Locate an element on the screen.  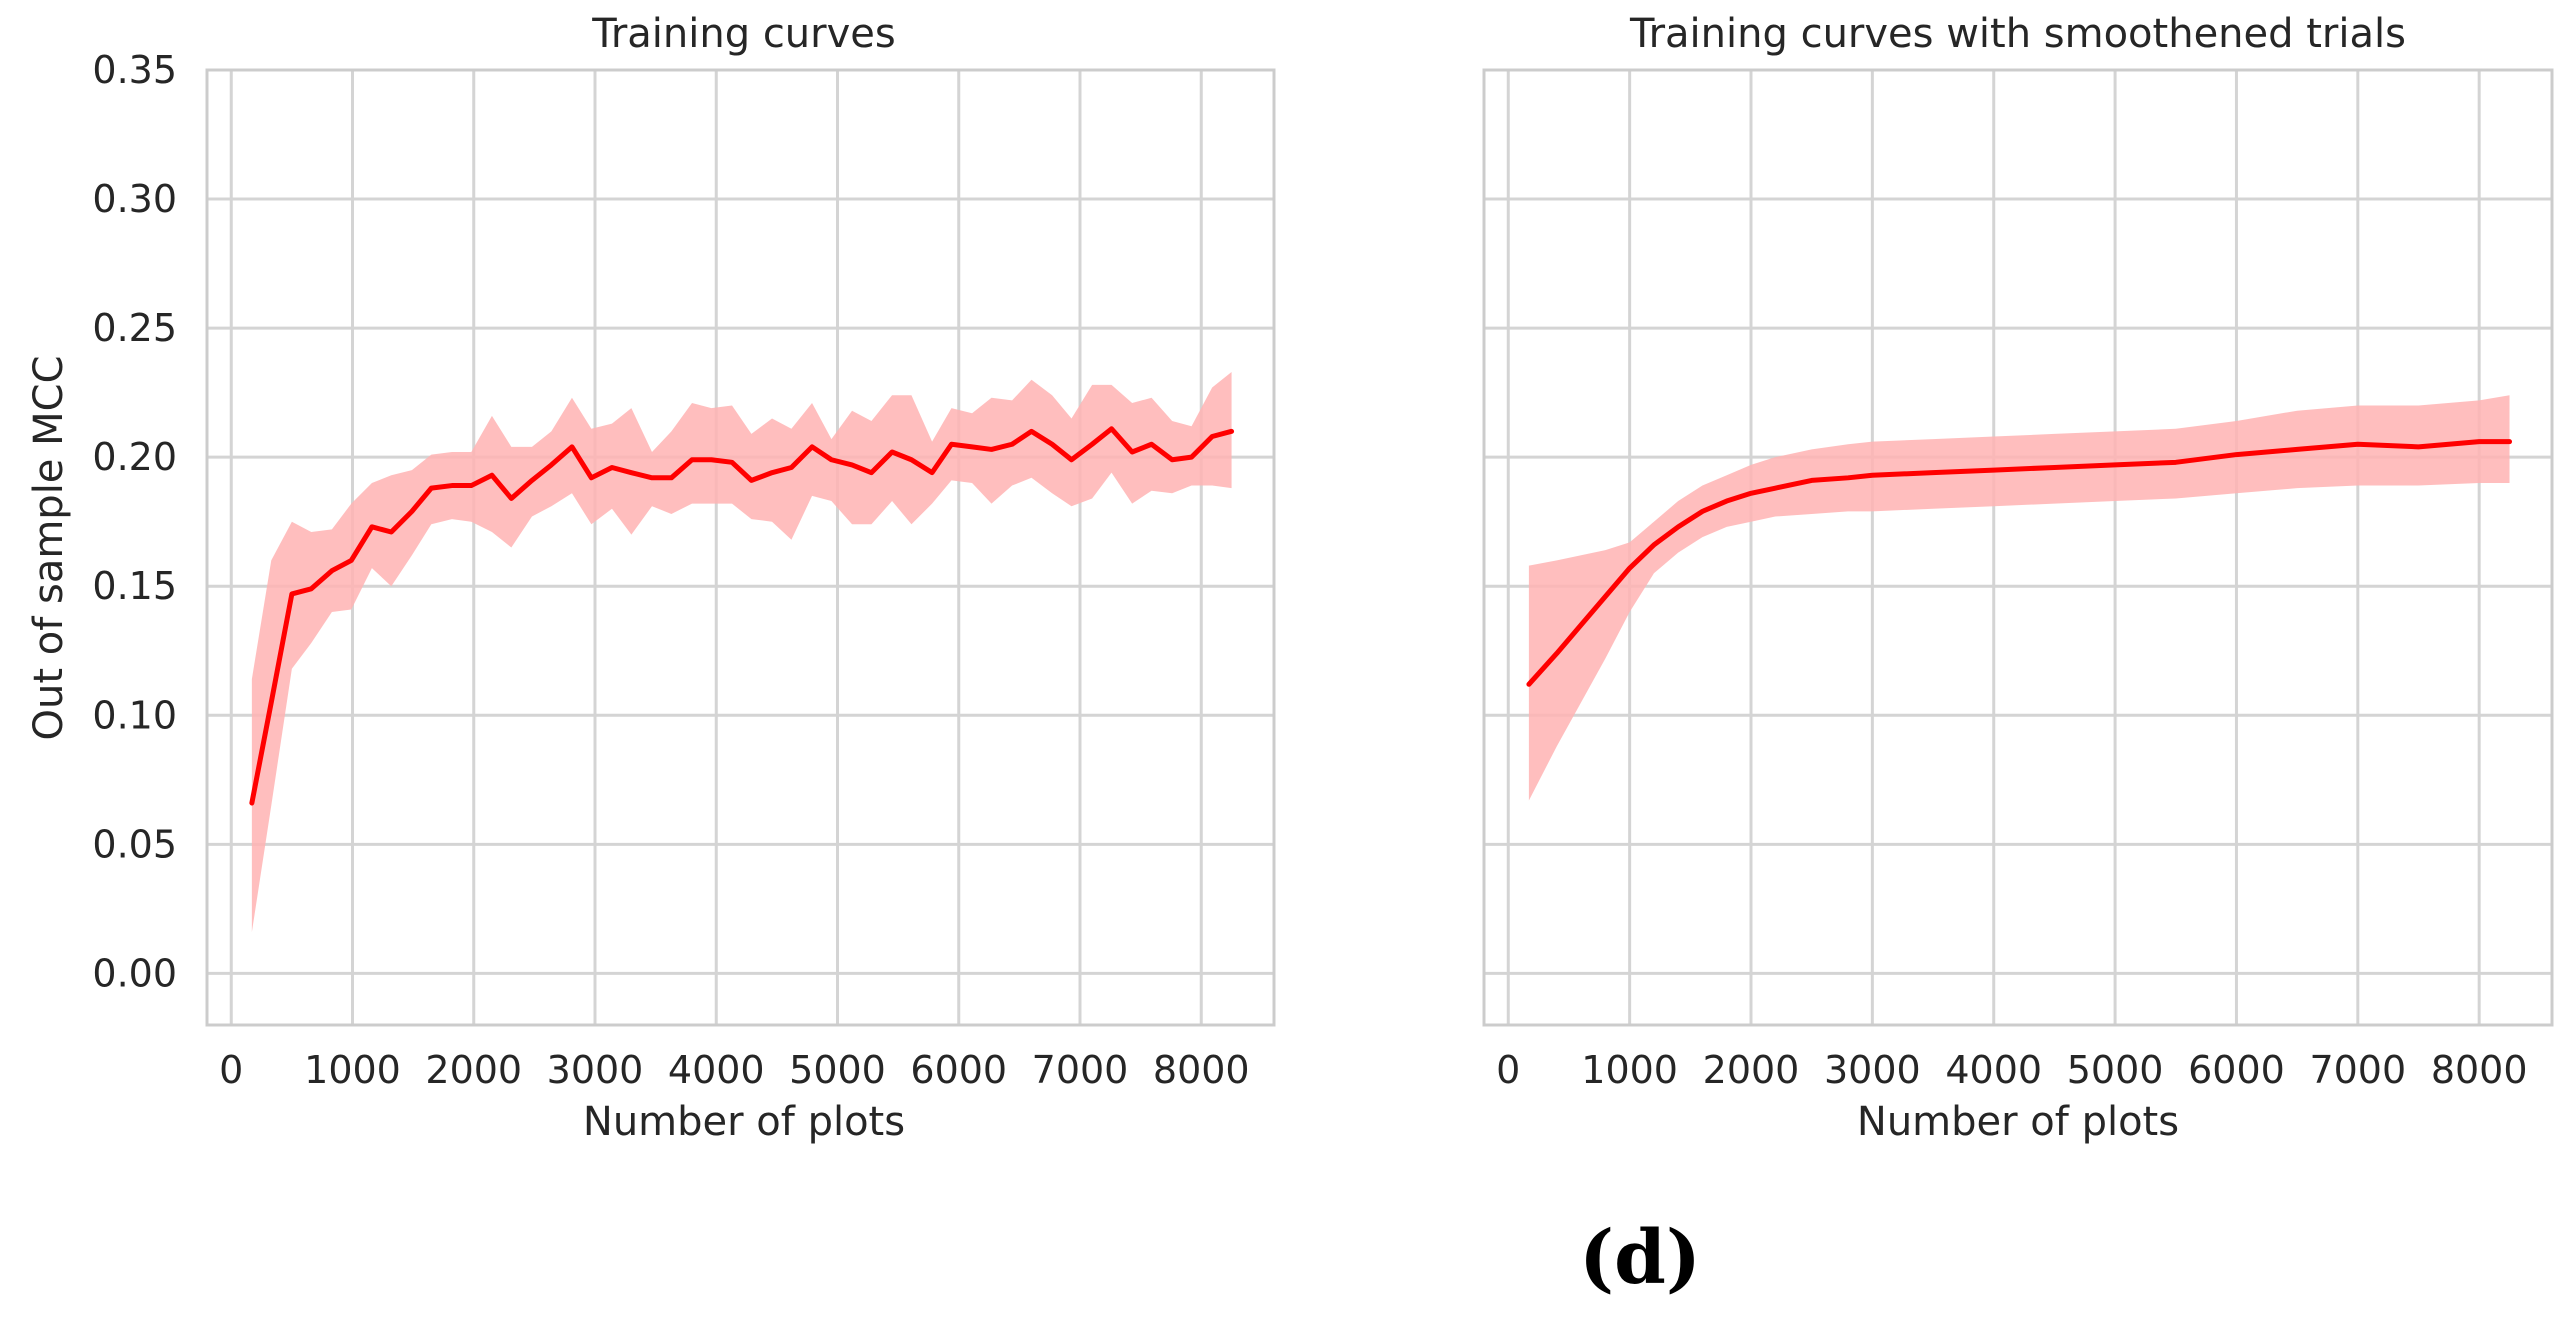
left-series-line-group is located at coordinates (742, 616).